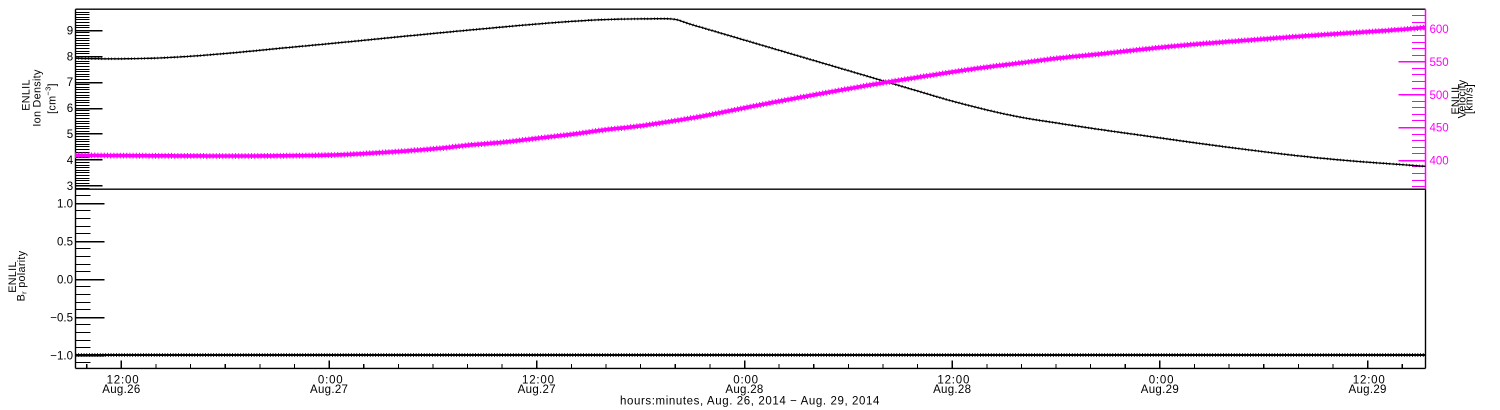 The height and width of the screenshot is (410, 1500). Describe the element at coordinates (70, 83) in the screenshot. I see `svg-text: 7` at that location.